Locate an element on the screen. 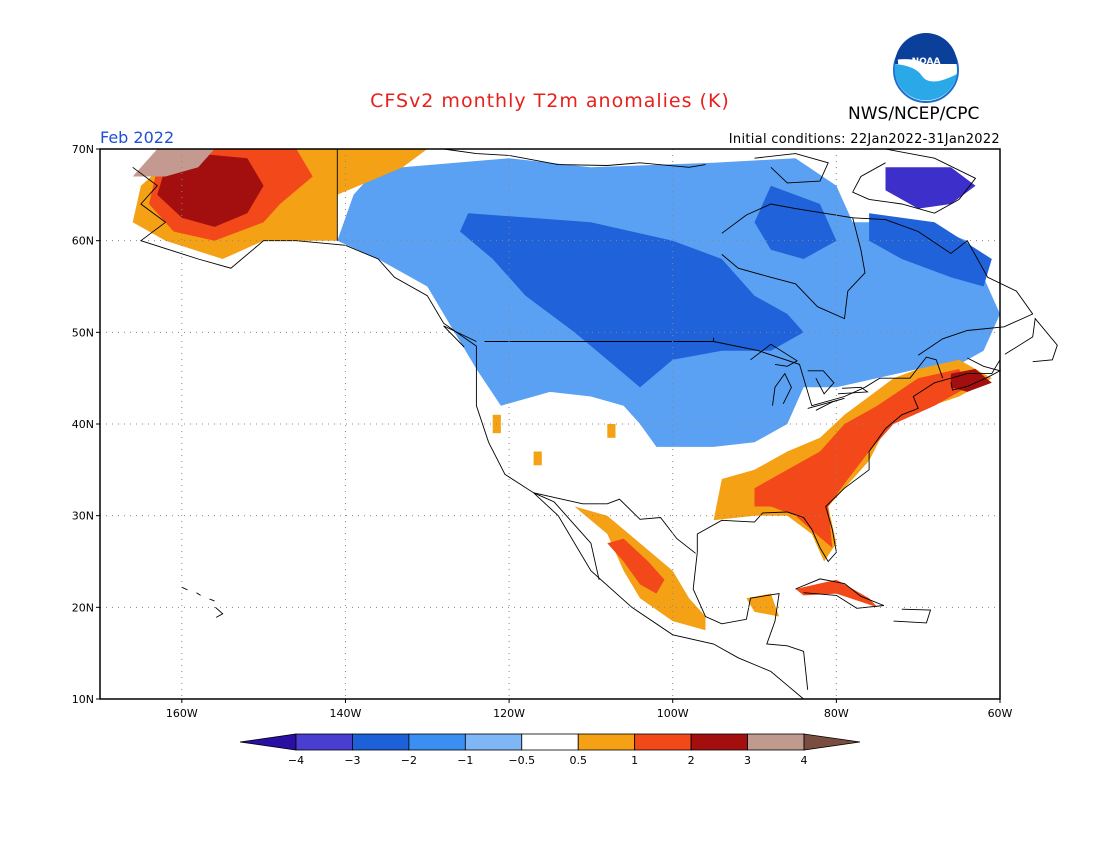 The height and width of the screenshot is (850, 1100). lat-tick-label: 60N is located at coordinates (83, 241).